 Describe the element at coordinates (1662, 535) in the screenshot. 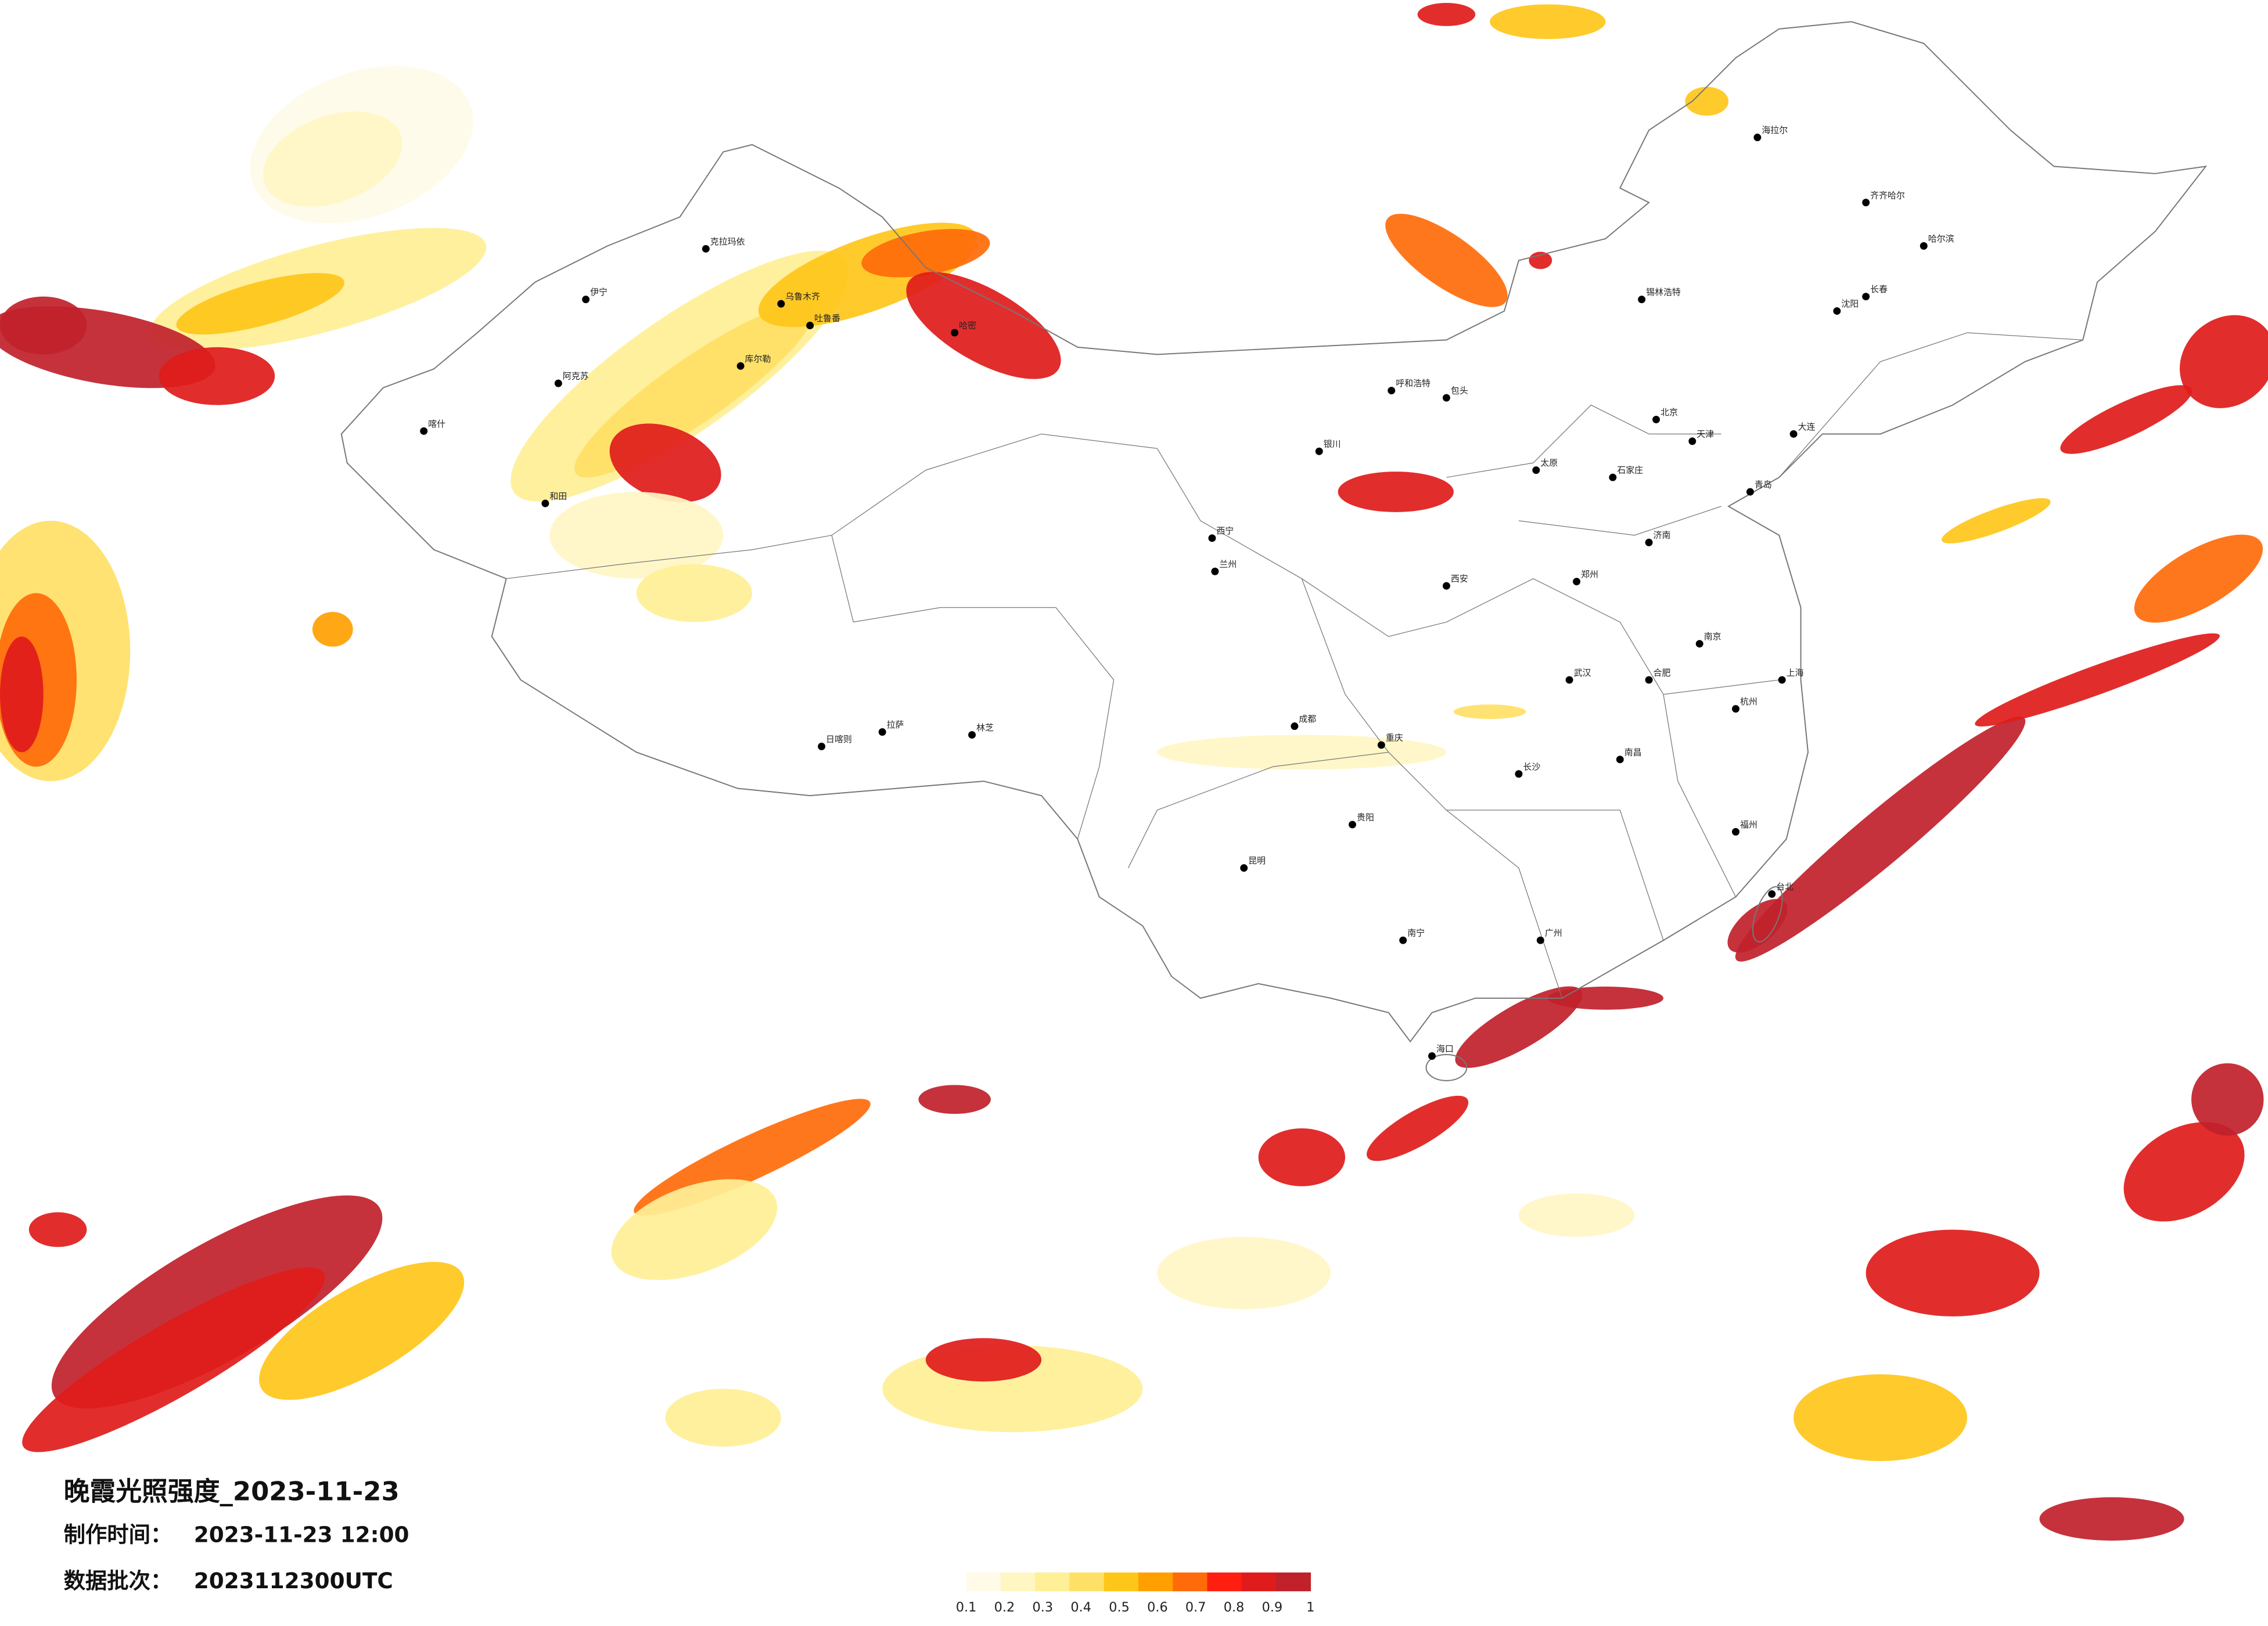

I see `city-label: 济南` at that location.